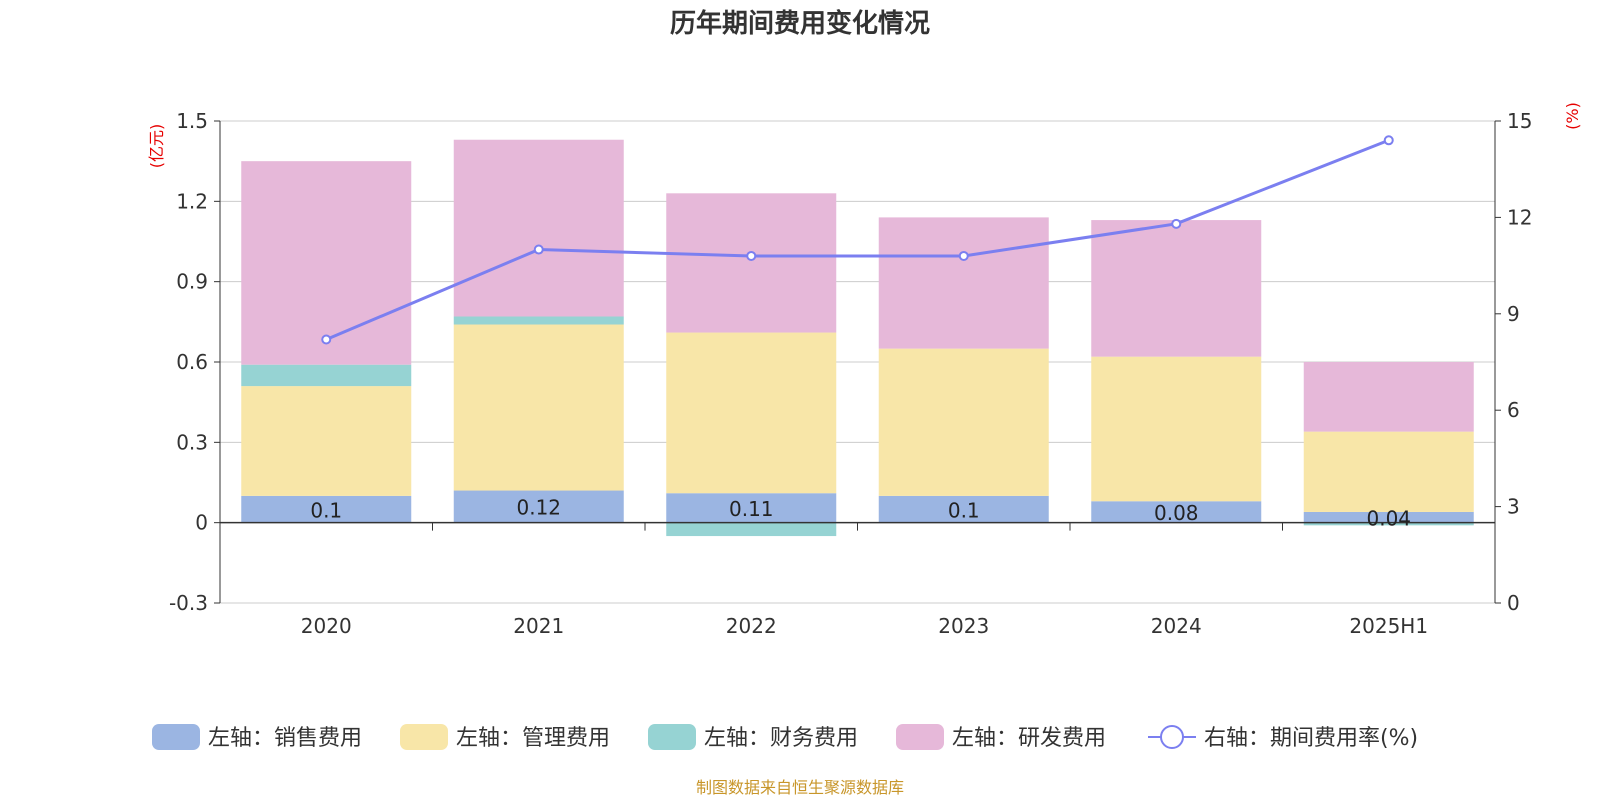 This screenshot has height=800, width=1600. What do you see at coordinates (326, 626) in the screenshot?
I see `x-axis-tick-label: 2020` at bounding box center [326, 626].